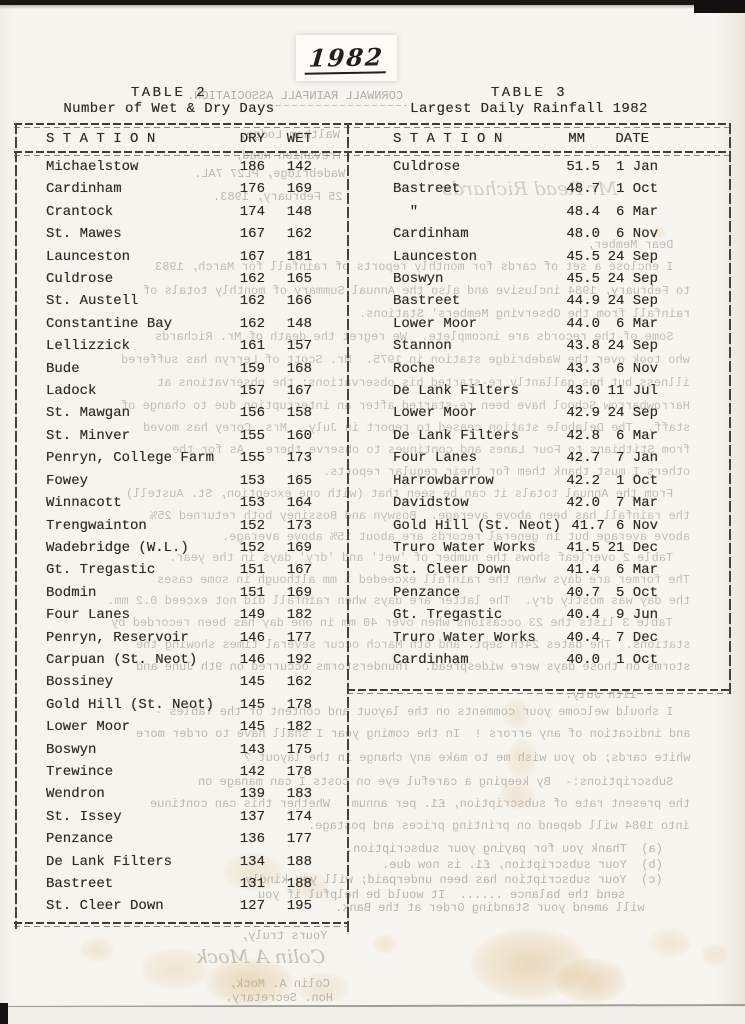 This screenshot has width=745, height=1024. What do you see at coordinates (636, 368) in the screenshot?
I see `date-cell: 6 Nov` at bounding box center [636, 368].